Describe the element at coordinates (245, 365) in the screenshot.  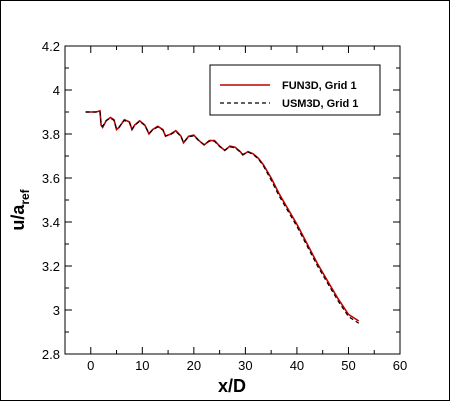
I see `x-tick-label: 30` at that location.